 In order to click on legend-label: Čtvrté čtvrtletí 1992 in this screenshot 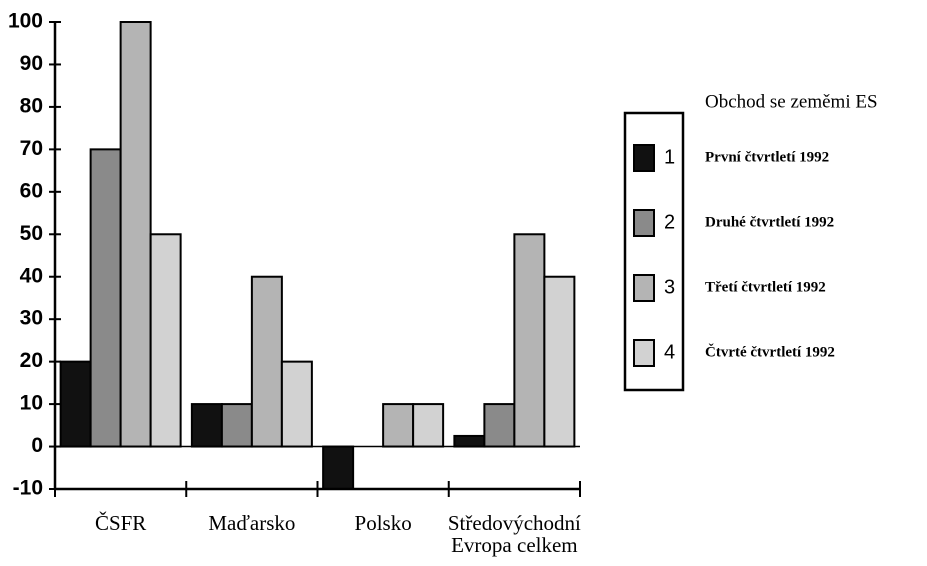, I will do `click(770, 351)`.